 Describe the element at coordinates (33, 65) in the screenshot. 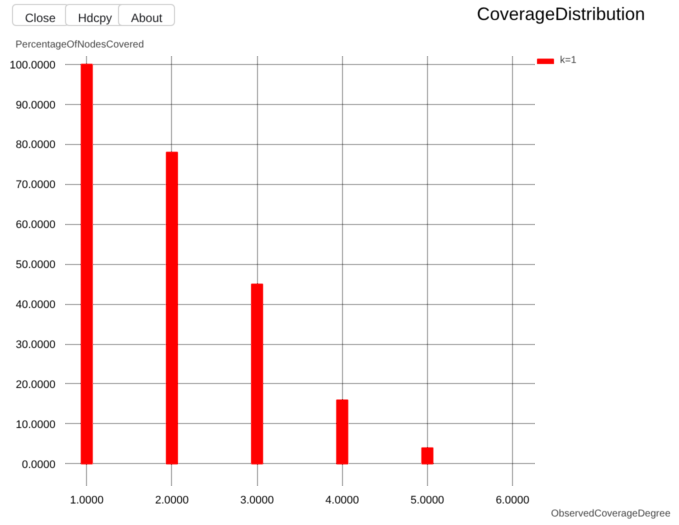

I see `y-tick-label: 100.0000` at that location.